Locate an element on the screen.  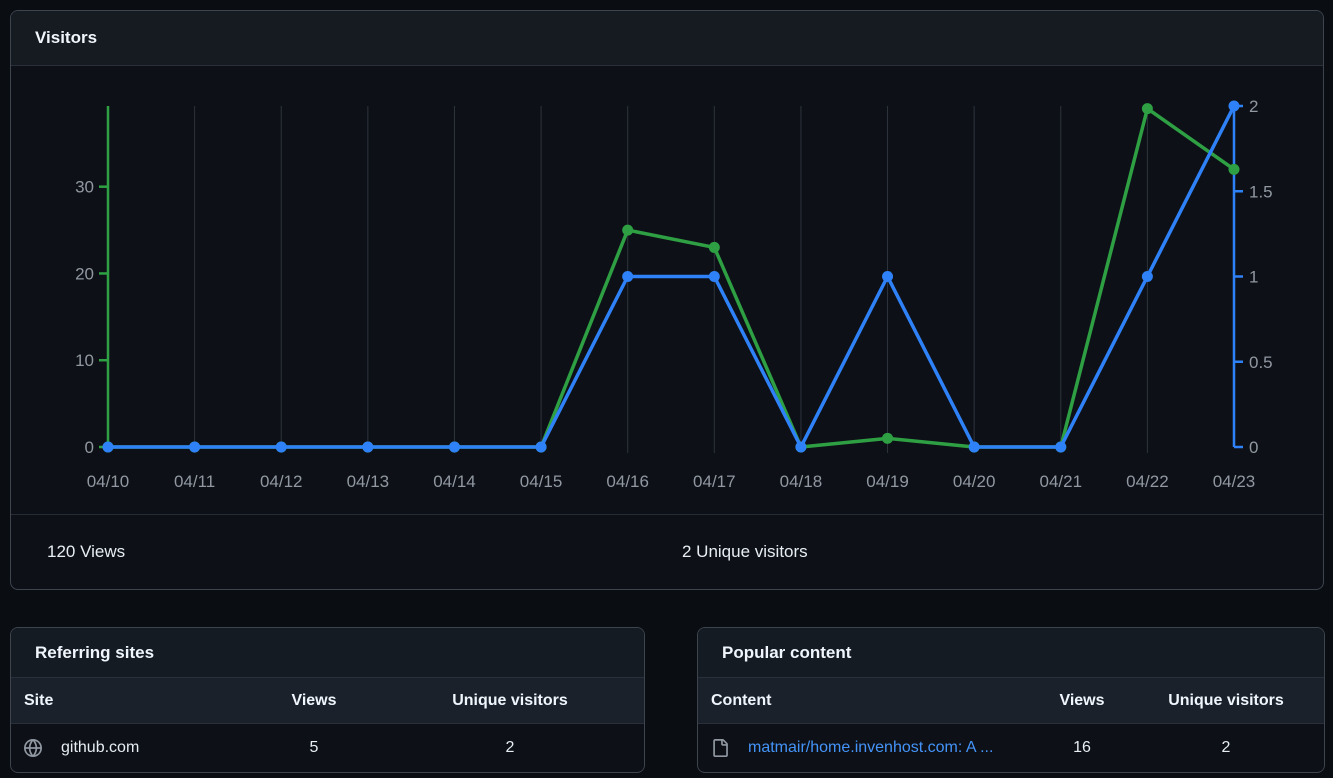
globe-icon is located at coordinates (33, 747).